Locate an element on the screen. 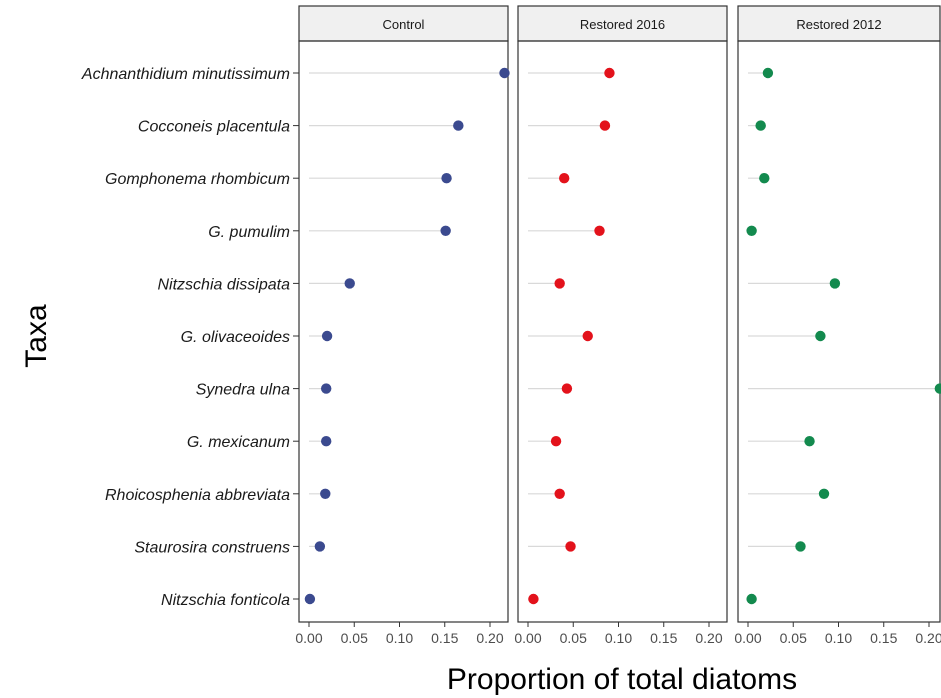  category-label: Synedra ulna is located at coordinates (243, 390).